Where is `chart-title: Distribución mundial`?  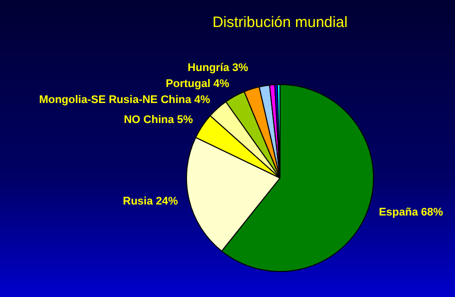 chart-title: Distribución mundial is located at coordinates (280, 23).